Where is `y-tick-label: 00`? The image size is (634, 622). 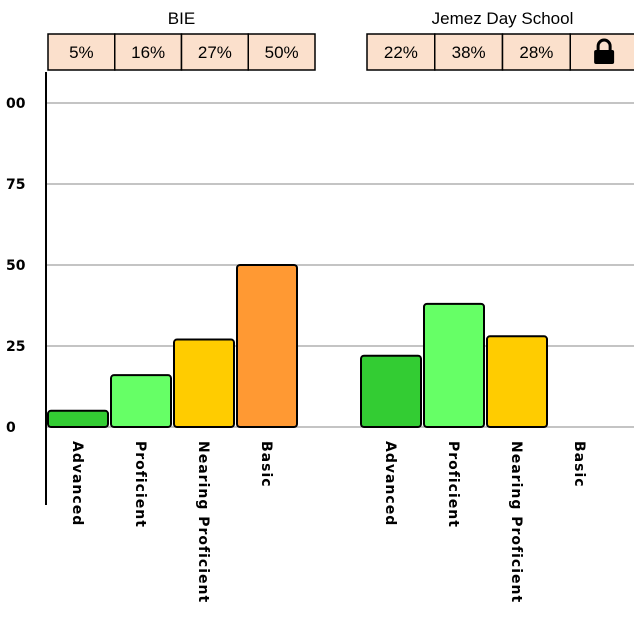 y-tick-label: 00 is located at coordinates (16, 104).